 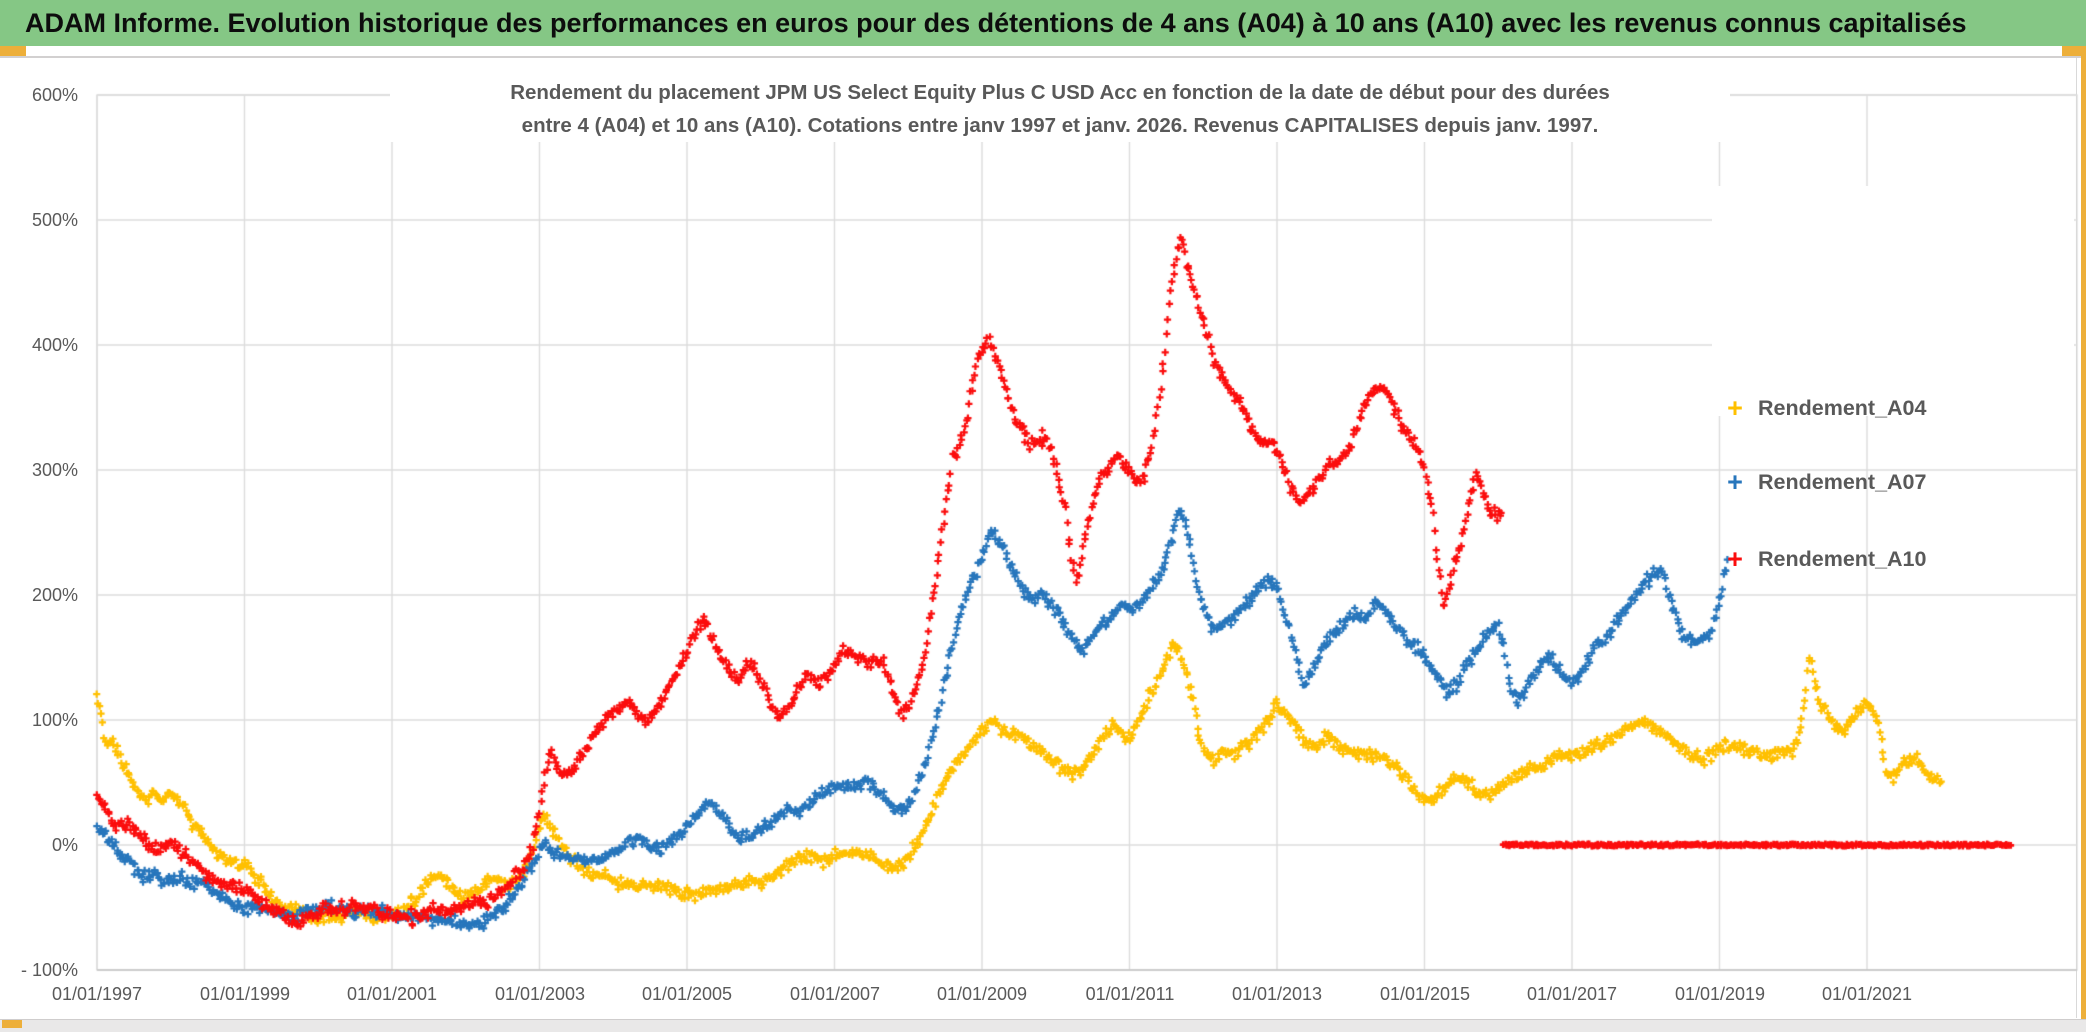 I want to click on legend-item-rendement-a10: + Rendement_A10, so click(x=1892, y=559).